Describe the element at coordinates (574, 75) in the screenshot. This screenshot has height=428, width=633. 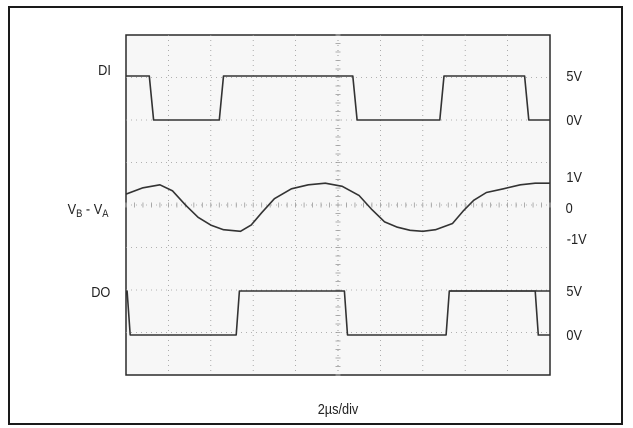
I see `trace-1-level-label: 5V` at that location.